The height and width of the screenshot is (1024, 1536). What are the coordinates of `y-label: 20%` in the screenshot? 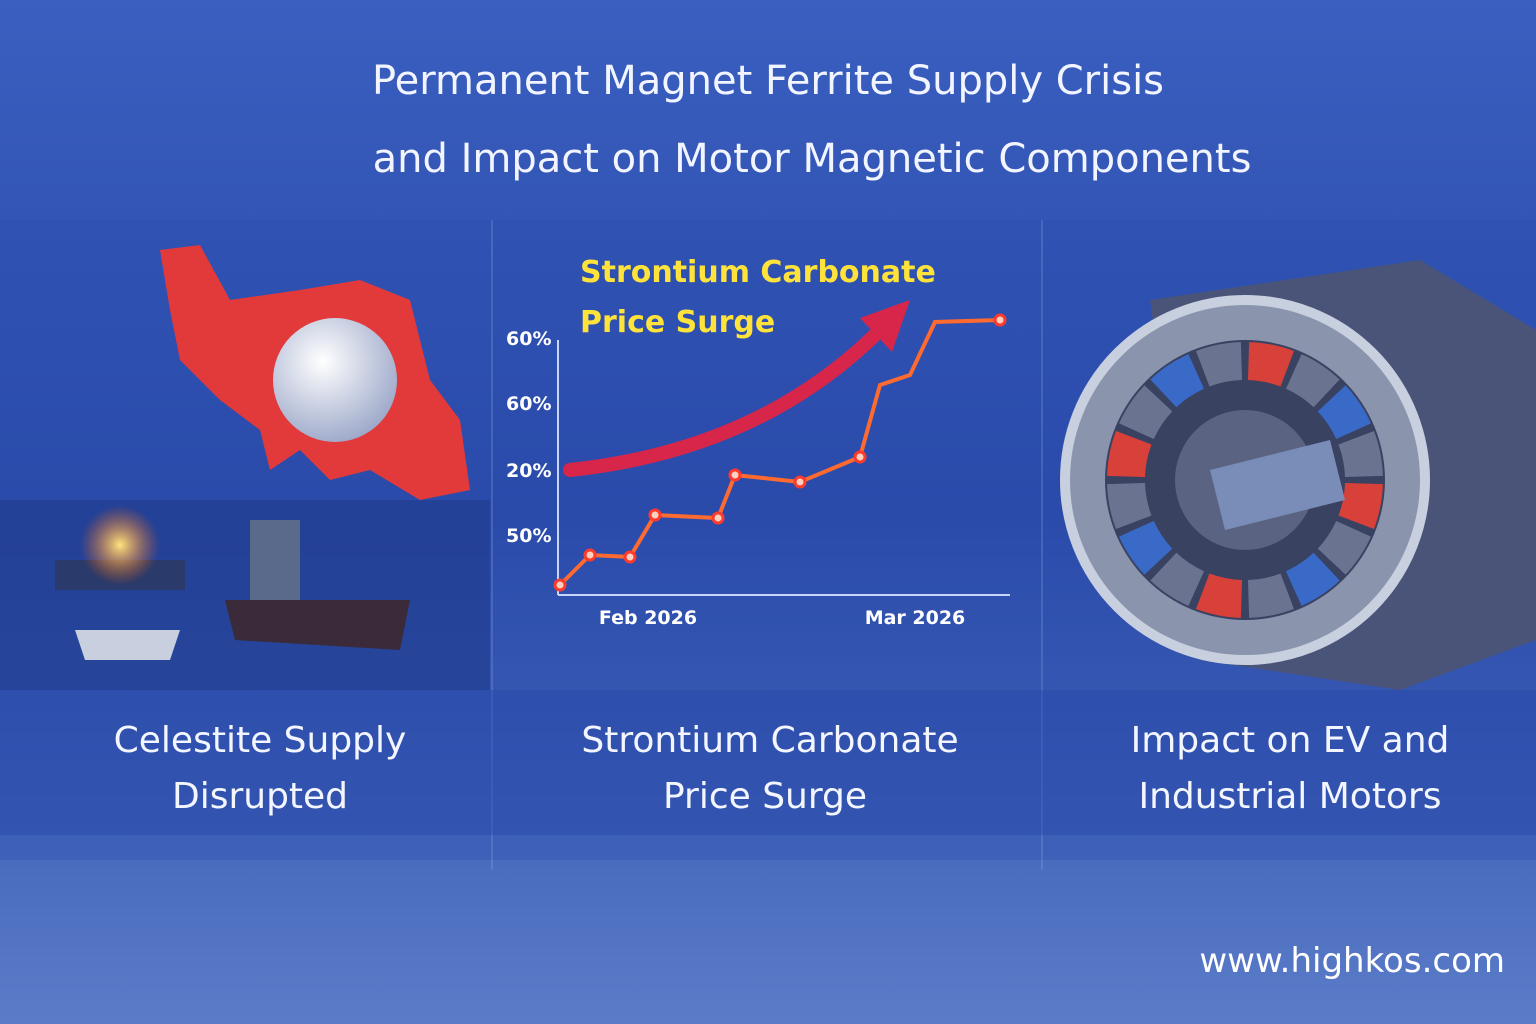 It's located at (528, 471).